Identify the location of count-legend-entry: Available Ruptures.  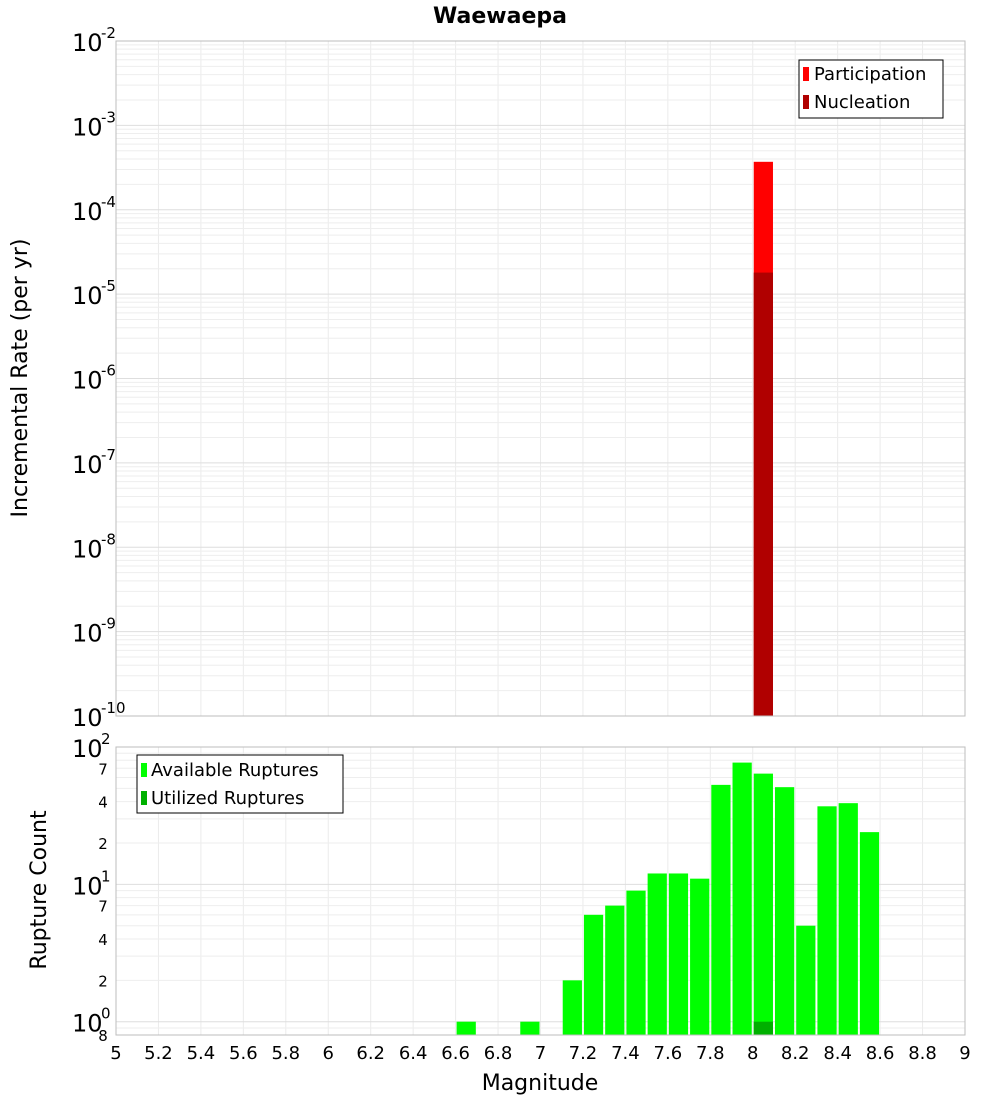
(235, 770).